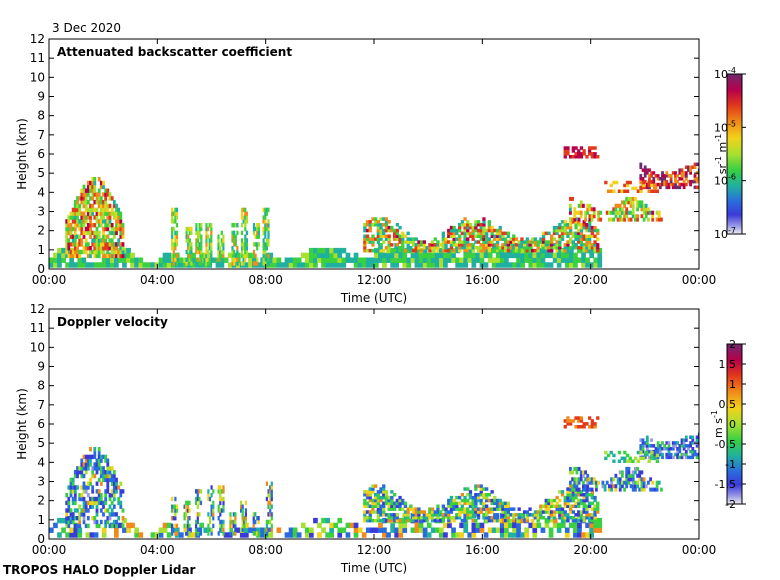 This screenshot has width=780, height=580. What do you see at coordinates (732, 344) in the screenshot?
I see `doppler-colorbar-tick-label: 2` at bounding box center [732, 344].